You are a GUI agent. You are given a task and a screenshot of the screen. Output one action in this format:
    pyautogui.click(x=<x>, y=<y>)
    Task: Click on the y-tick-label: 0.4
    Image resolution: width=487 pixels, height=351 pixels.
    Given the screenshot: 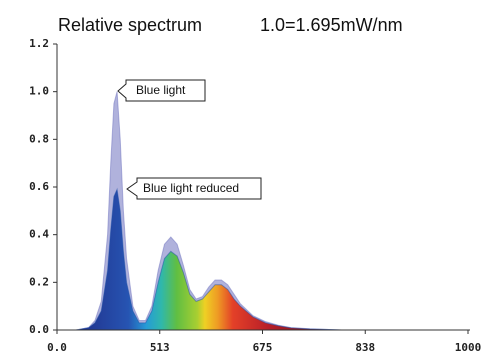 What is the action you would take?
    pyautogui.click(x=39, y=234)
    